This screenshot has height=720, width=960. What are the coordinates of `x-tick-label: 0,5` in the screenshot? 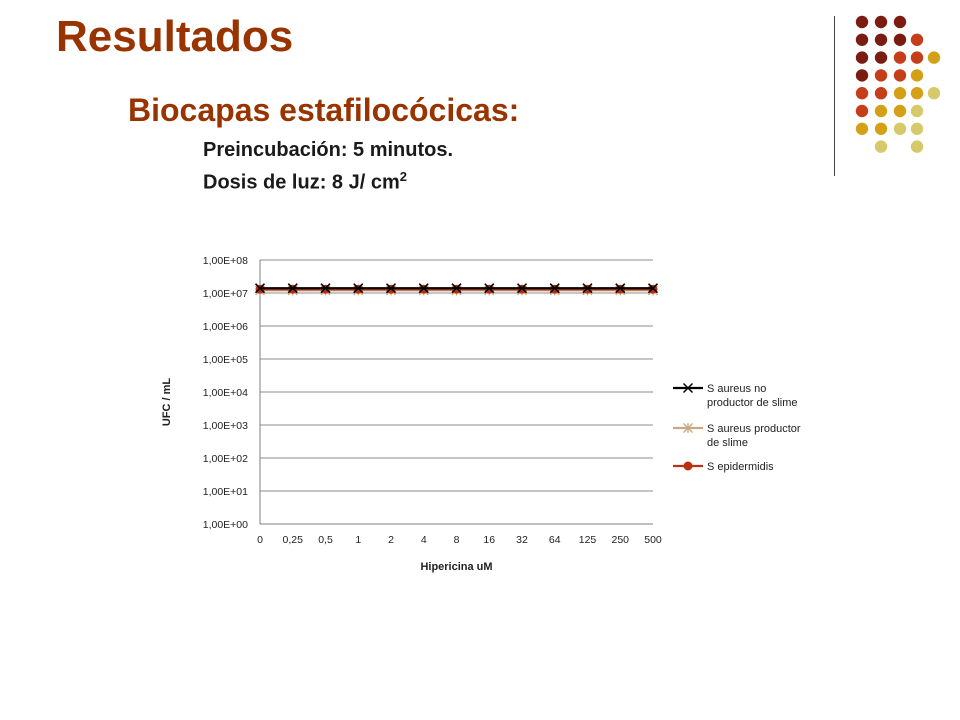 It's located at (325, 540).